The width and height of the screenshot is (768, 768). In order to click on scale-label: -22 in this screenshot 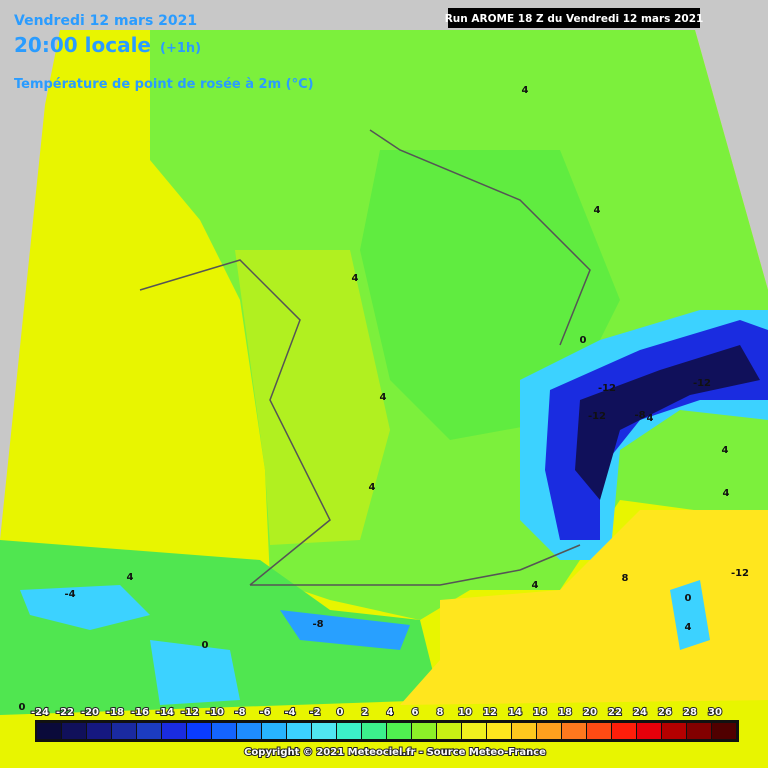, I will do `click(65, 712)`.